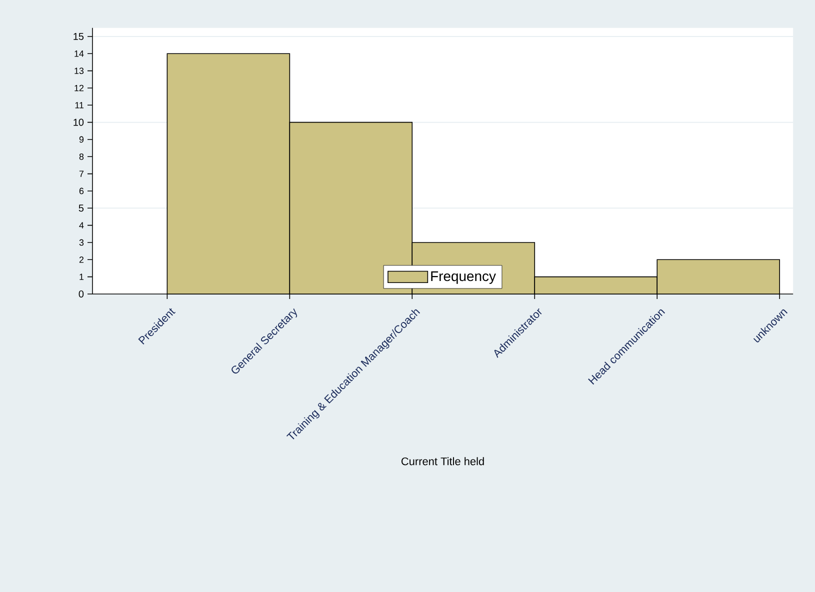  Describe the element at coordinates (82, 277) in the screenshot. I see `y-tick-label: 1` at that location.